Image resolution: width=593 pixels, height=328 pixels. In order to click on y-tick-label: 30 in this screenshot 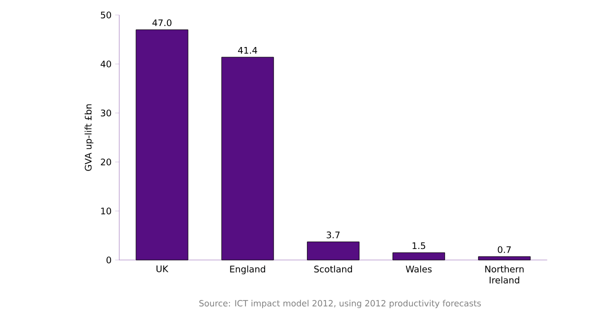, I will do `click(106, 113)`.